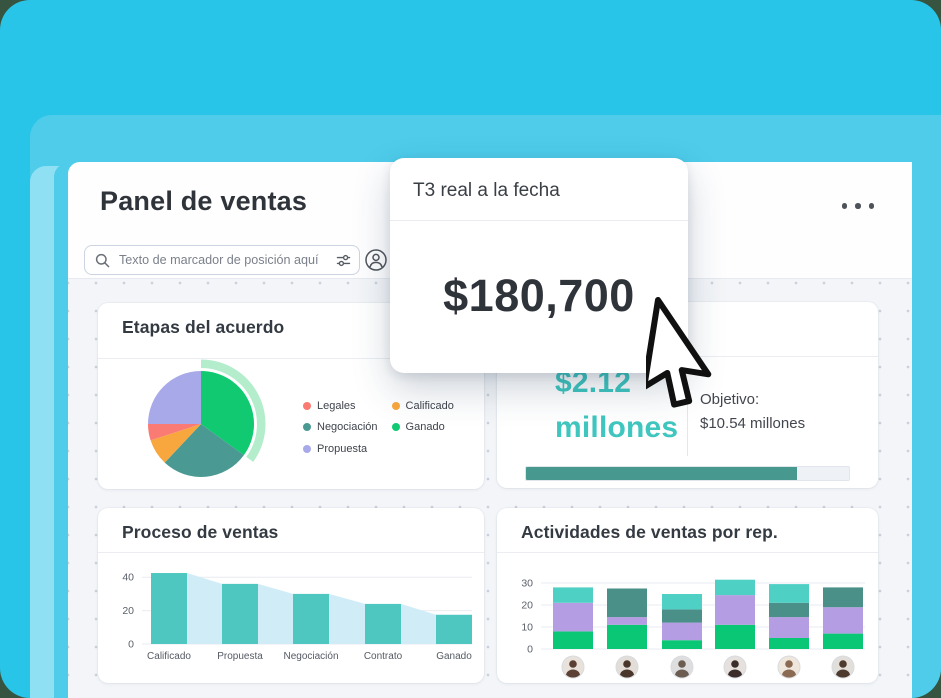  What do you see at coordinates (128, 578) in the screenshot?
I see `svg-text: 40` at bounding box center [128, 578].